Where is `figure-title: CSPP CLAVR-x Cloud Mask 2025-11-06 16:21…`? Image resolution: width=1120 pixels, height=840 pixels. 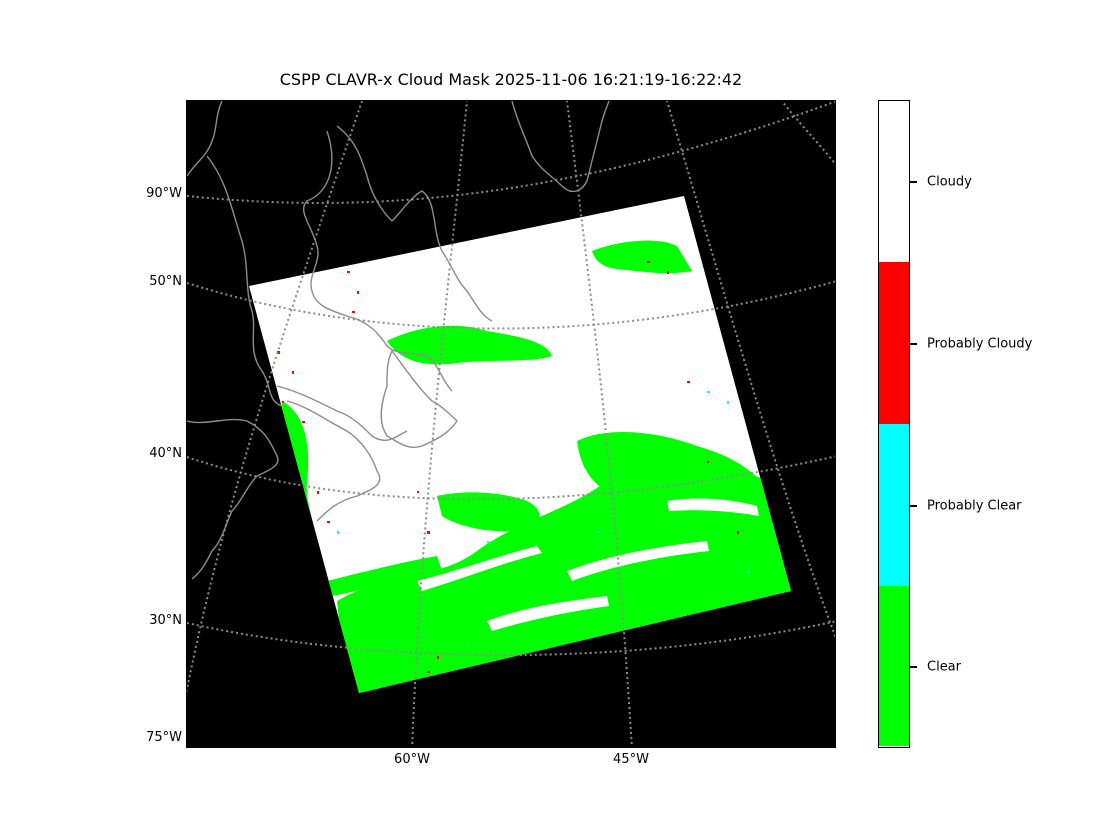
figure-title: CSPP CLAVR-x Cloud Mask 2025-11-06 16:21… is located at coordinates (511, 79).